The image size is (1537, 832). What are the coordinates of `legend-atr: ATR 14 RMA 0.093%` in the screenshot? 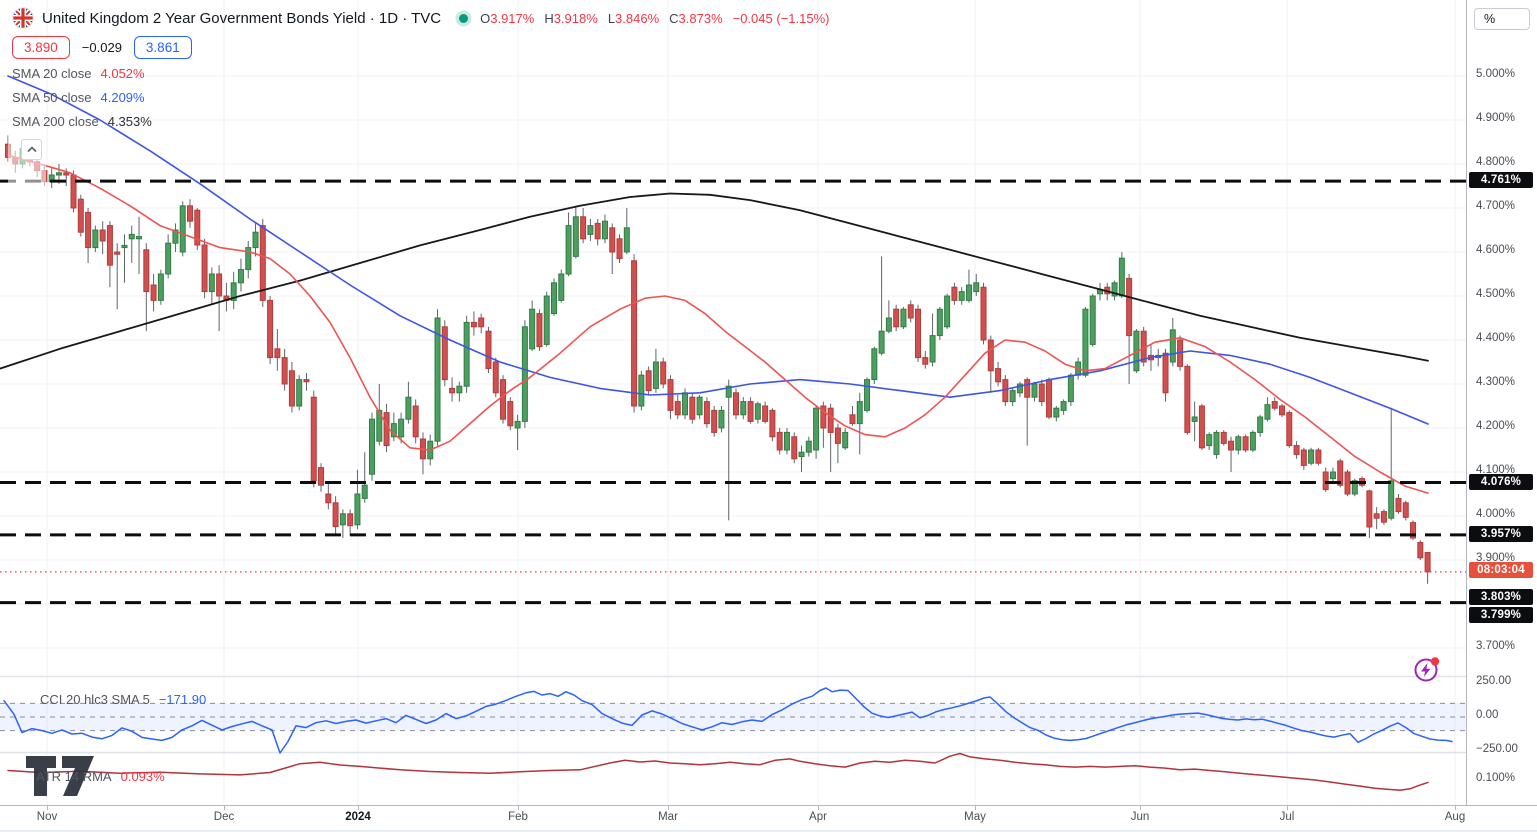 It's located at (100, 776).